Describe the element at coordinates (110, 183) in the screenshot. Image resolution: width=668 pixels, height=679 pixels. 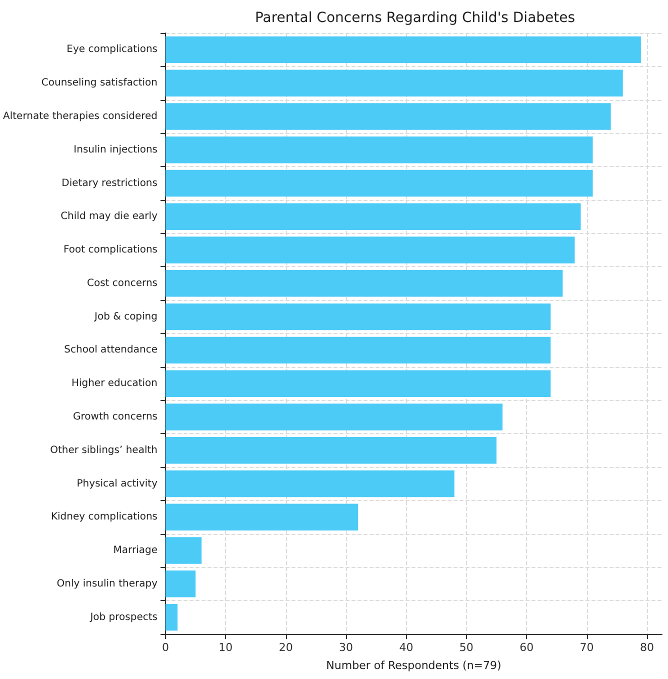
I see `y-tick-label: Dietary restrictions` at that location.